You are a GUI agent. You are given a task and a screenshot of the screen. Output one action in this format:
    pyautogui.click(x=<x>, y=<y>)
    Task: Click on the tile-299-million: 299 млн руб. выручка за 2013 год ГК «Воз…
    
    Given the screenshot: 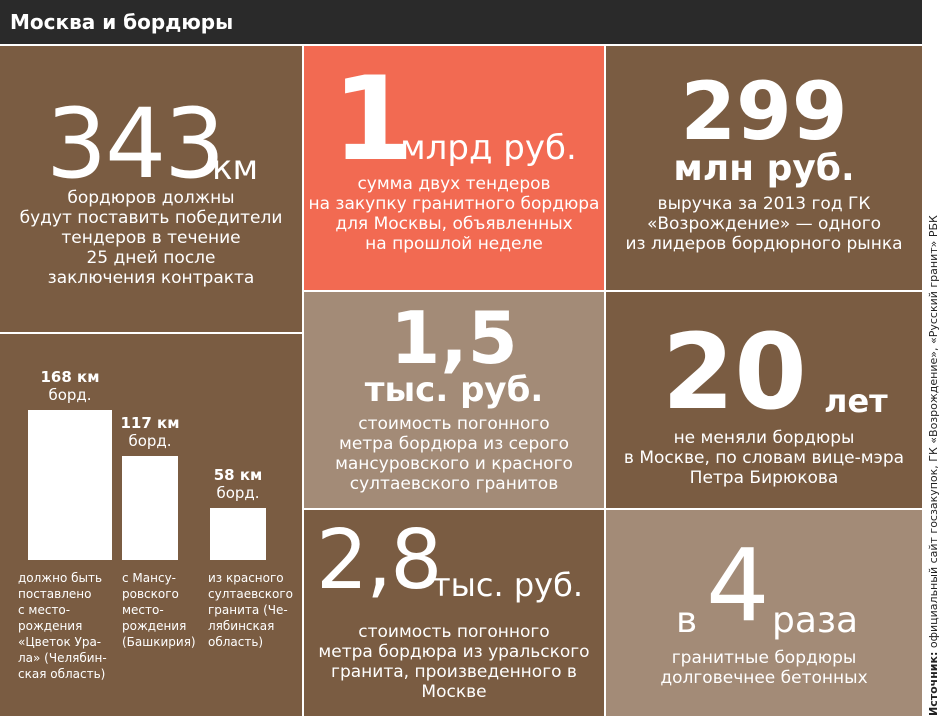 What is the action you would take?
    pyautogui.click(x=764, y=168)
    